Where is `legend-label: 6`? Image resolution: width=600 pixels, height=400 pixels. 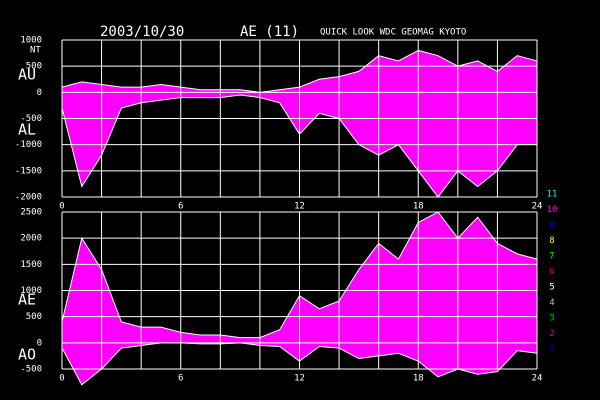 legend-label: 6 is located at coordinates (551, 272).